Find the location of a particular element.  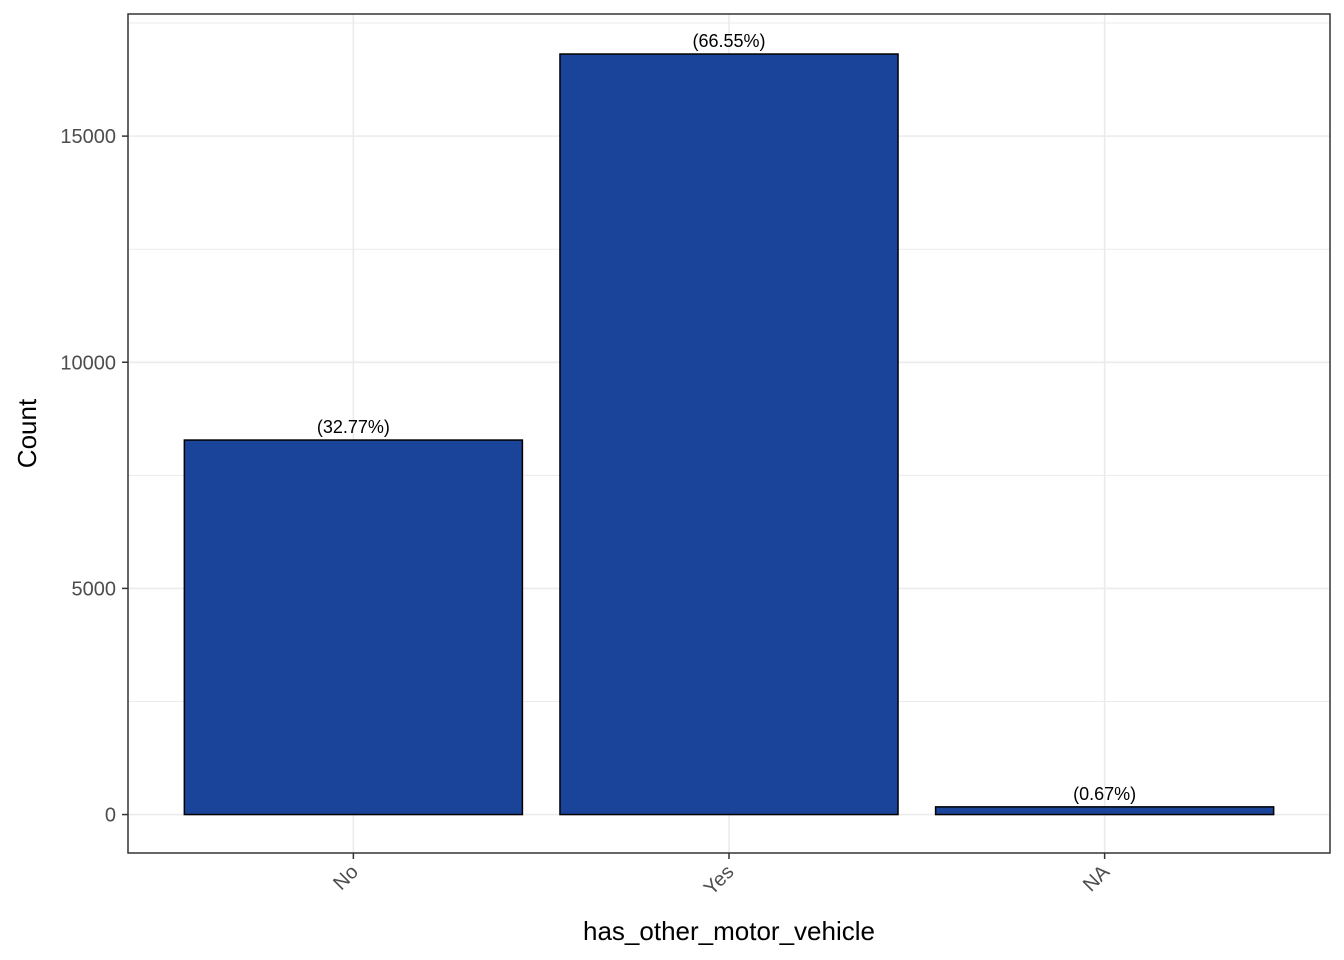

y-tick-label: 10000 is located at coordinates (88, 363).